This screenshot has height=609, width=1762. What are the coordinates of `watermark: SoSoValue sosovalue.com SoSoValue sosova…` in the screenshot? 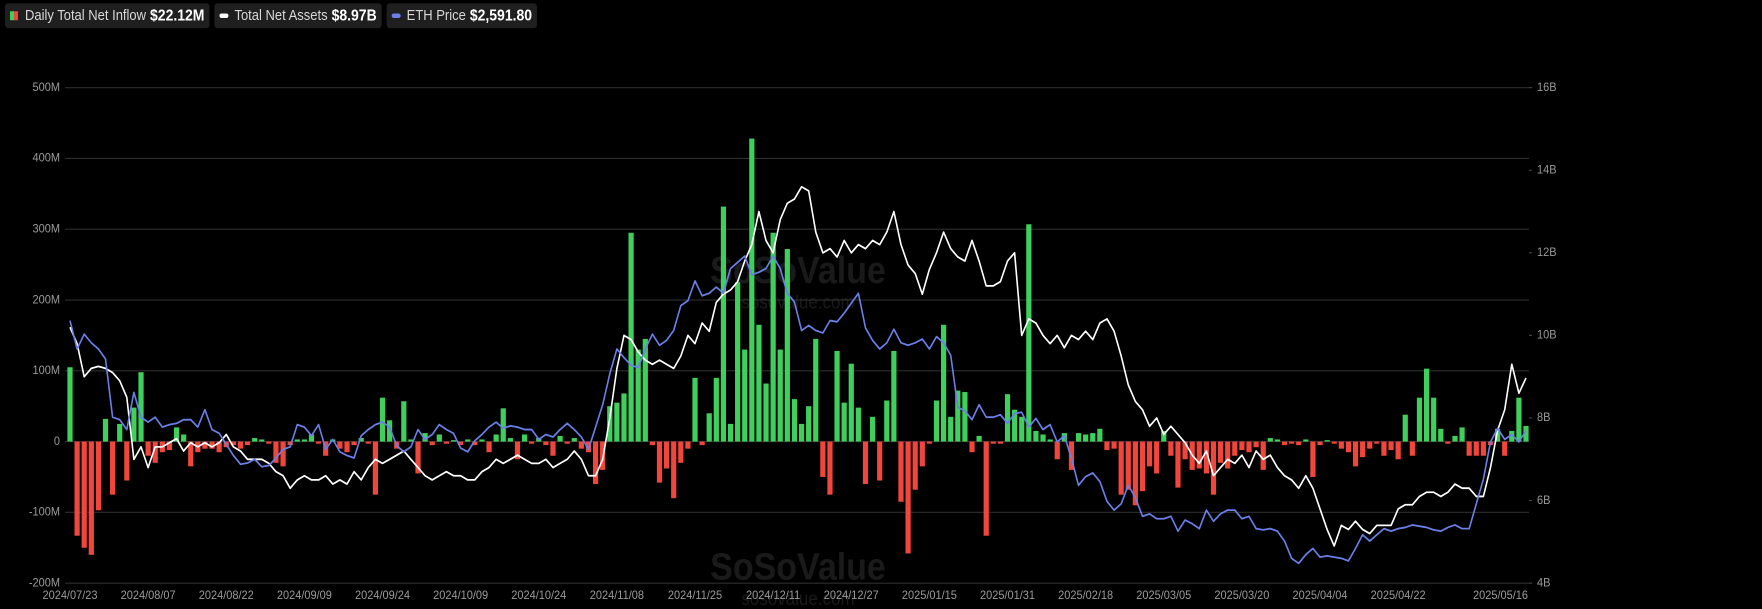 It's located at (798, 428).